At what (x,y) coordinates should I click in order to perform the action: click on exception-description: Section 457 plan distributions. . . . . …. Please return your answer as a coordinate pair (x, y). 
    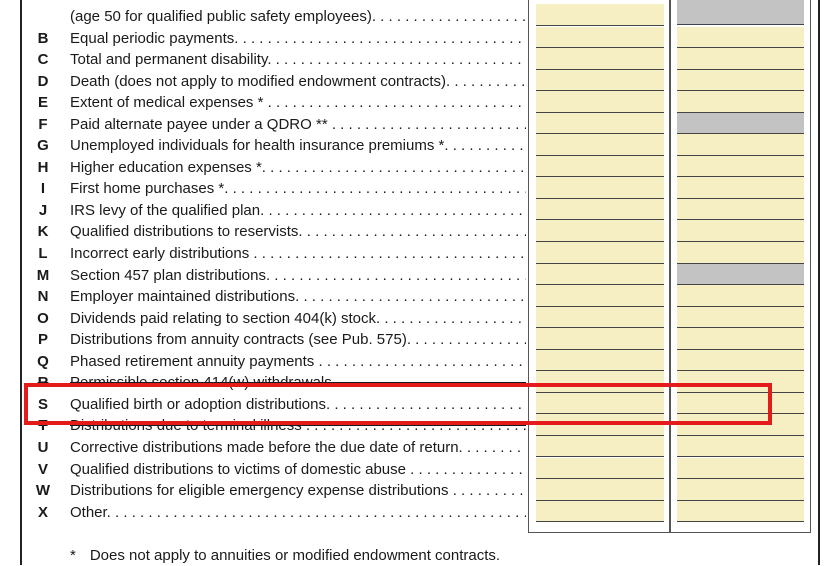
    Looking at the image, I should click on (298, 275).